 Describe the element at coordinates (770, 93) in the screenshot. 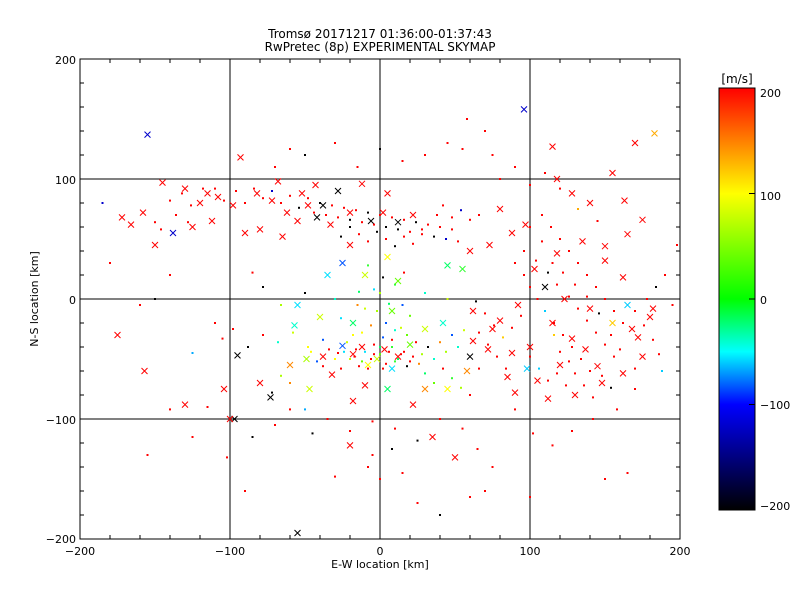

I see `colorbar-tick-label: 200` at that location.